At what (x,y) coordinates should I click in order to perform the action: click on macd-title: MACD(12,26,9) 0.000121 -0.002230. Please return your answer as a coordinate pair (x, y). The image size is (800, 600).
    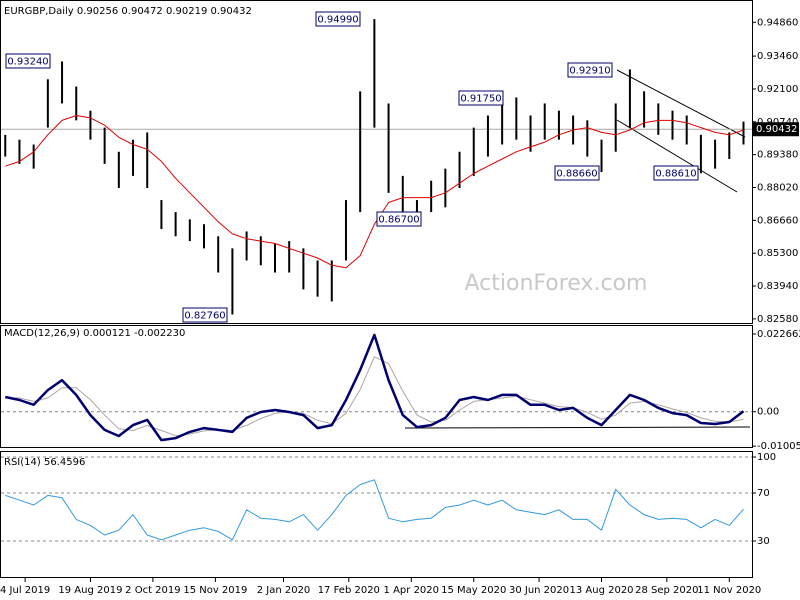
    Looking at the image, I should click on (94, 333).